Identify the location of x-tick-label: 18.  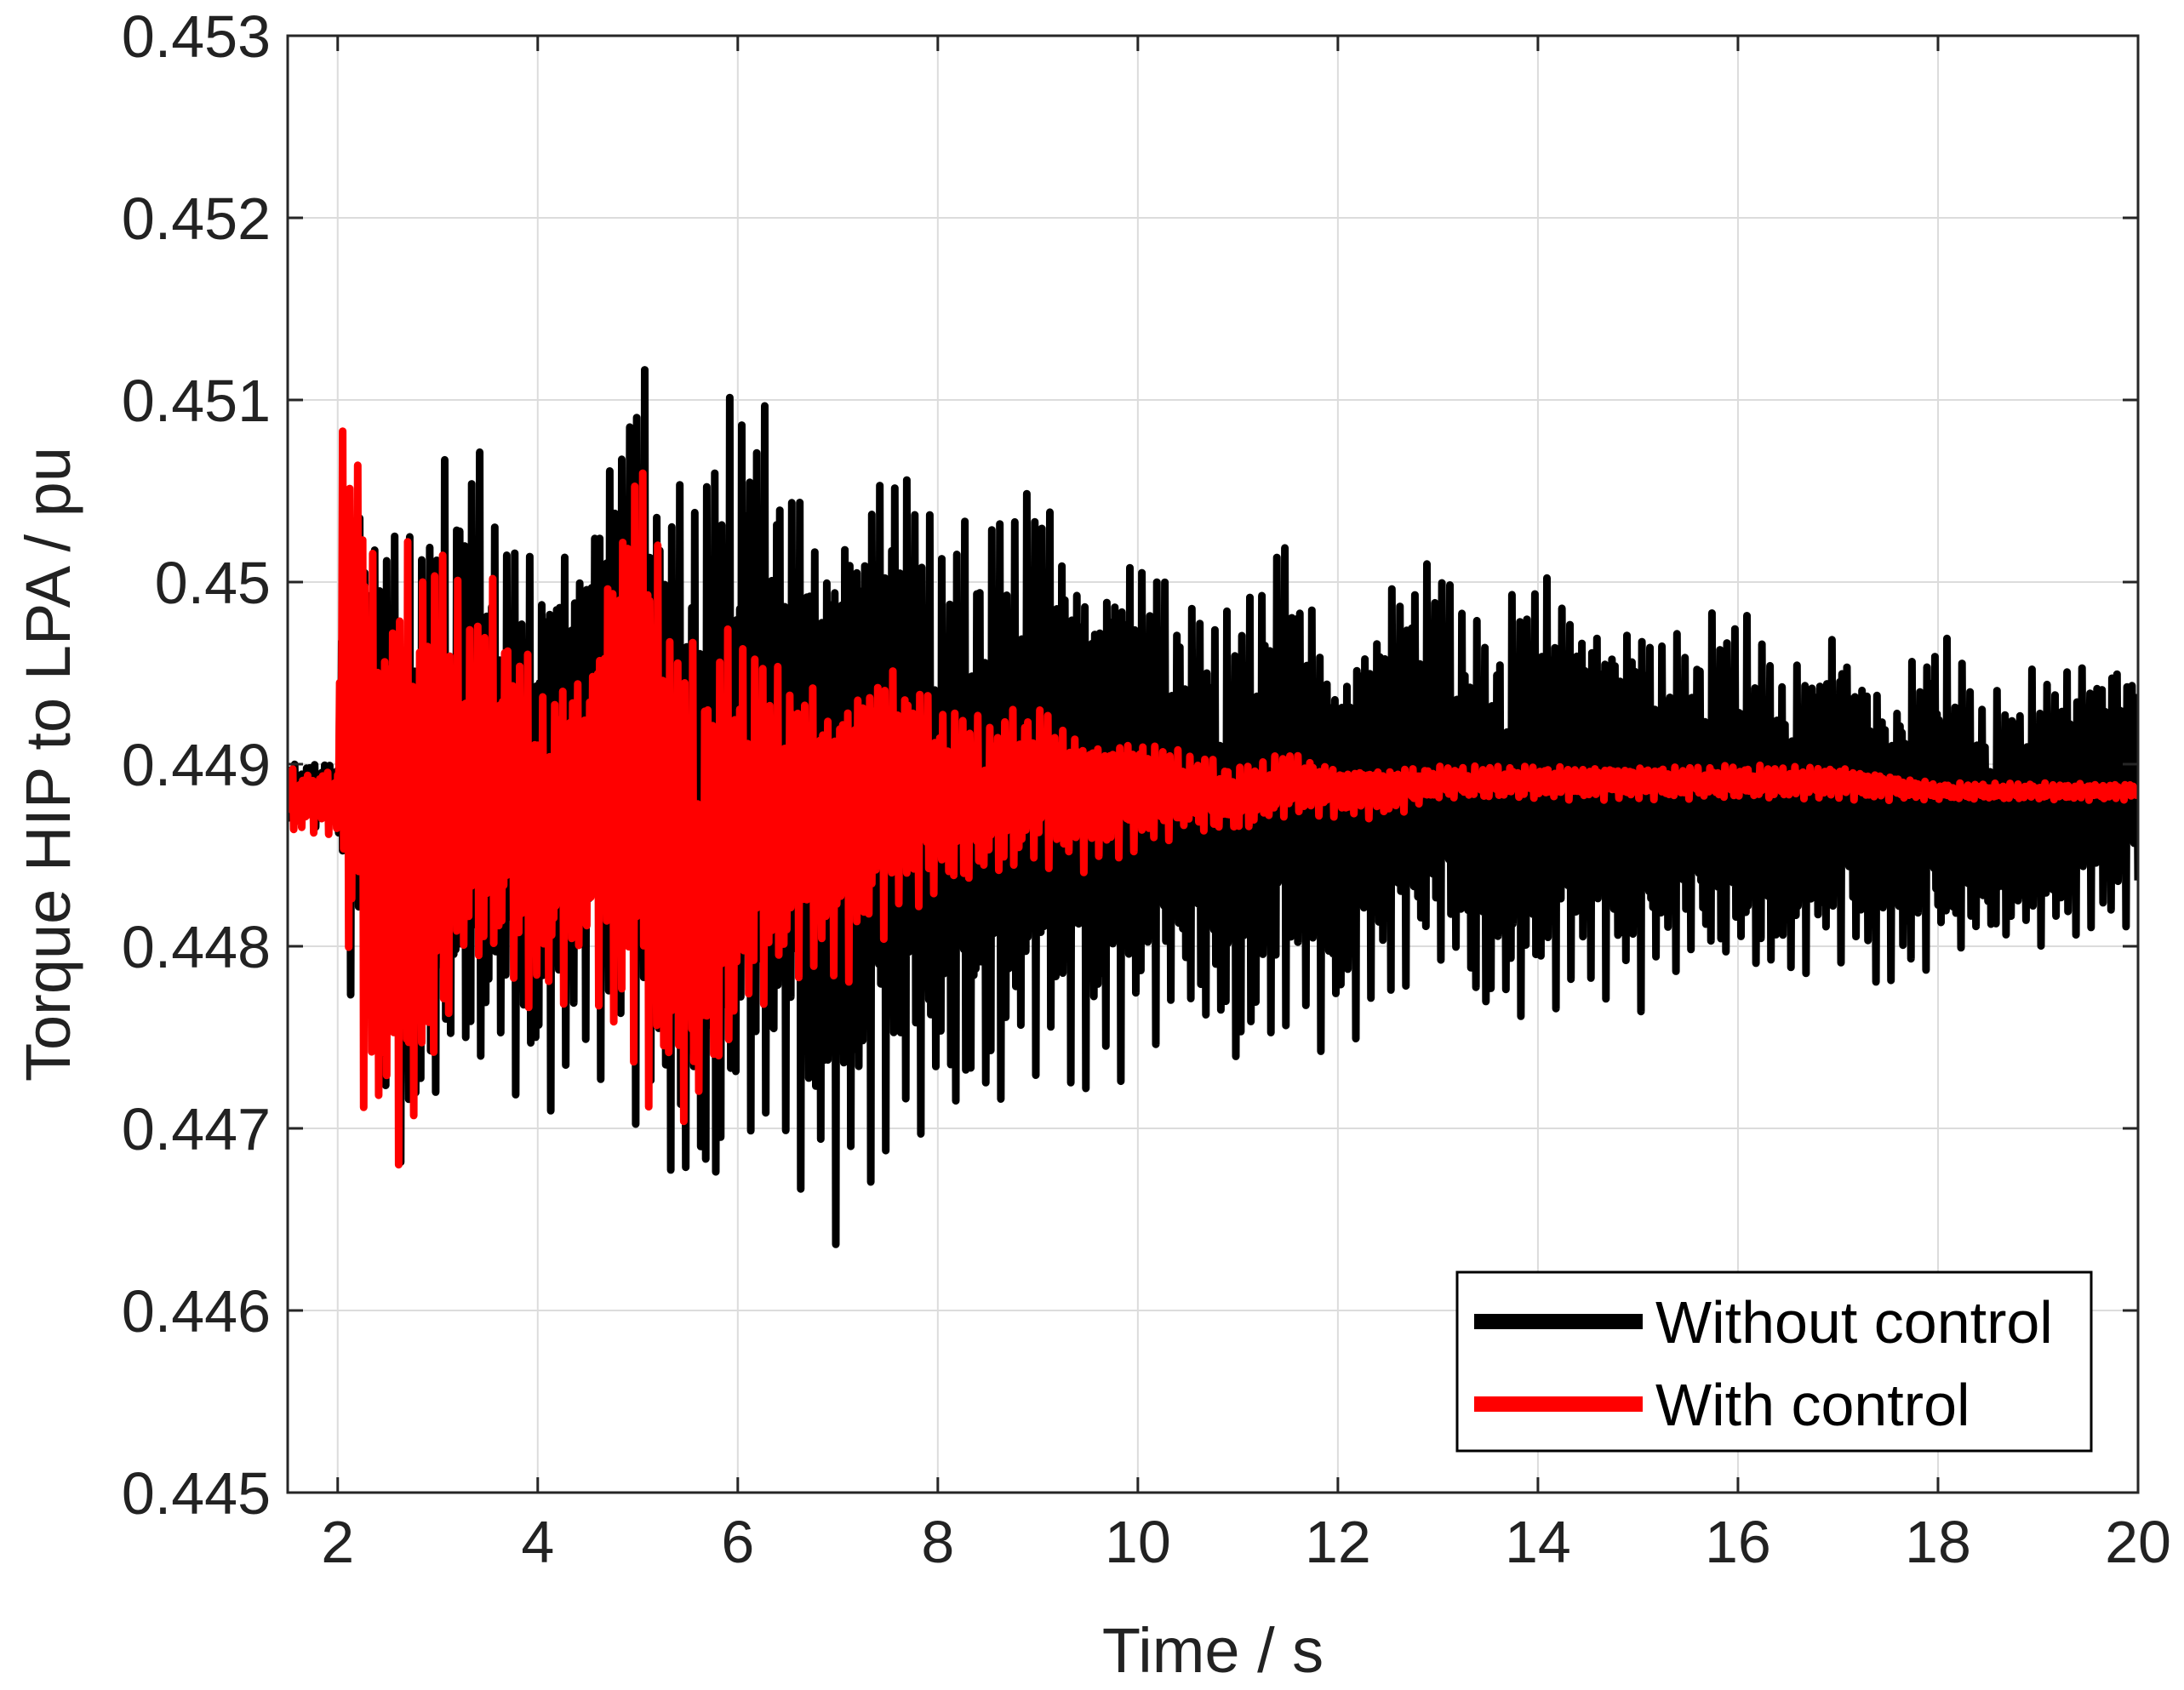
(1938, 1542).